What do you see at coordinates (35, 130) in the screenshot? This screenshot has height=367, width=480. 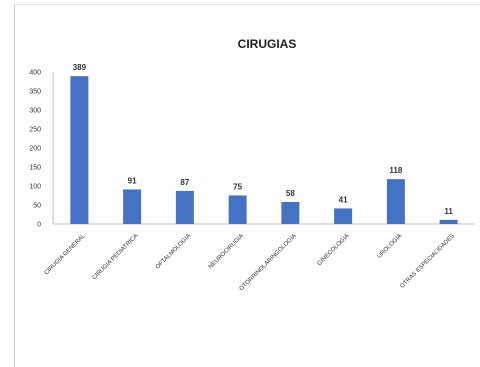 I see `y-tick-label: 250` at bounding box center [35, 130].